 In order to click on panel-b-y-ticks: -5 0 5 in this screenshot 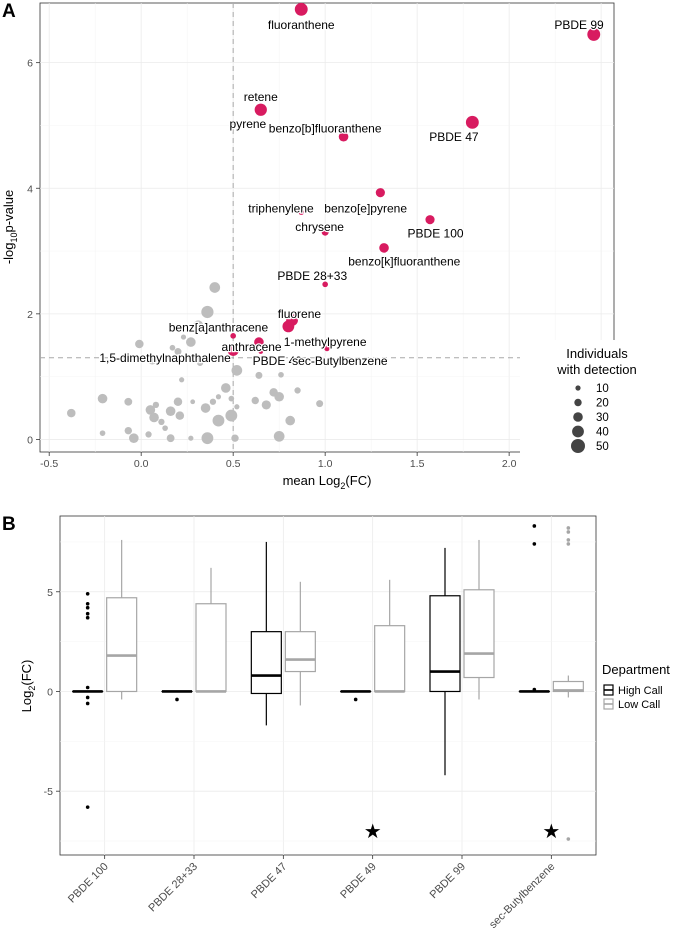, I will do `click(52, 692)`.